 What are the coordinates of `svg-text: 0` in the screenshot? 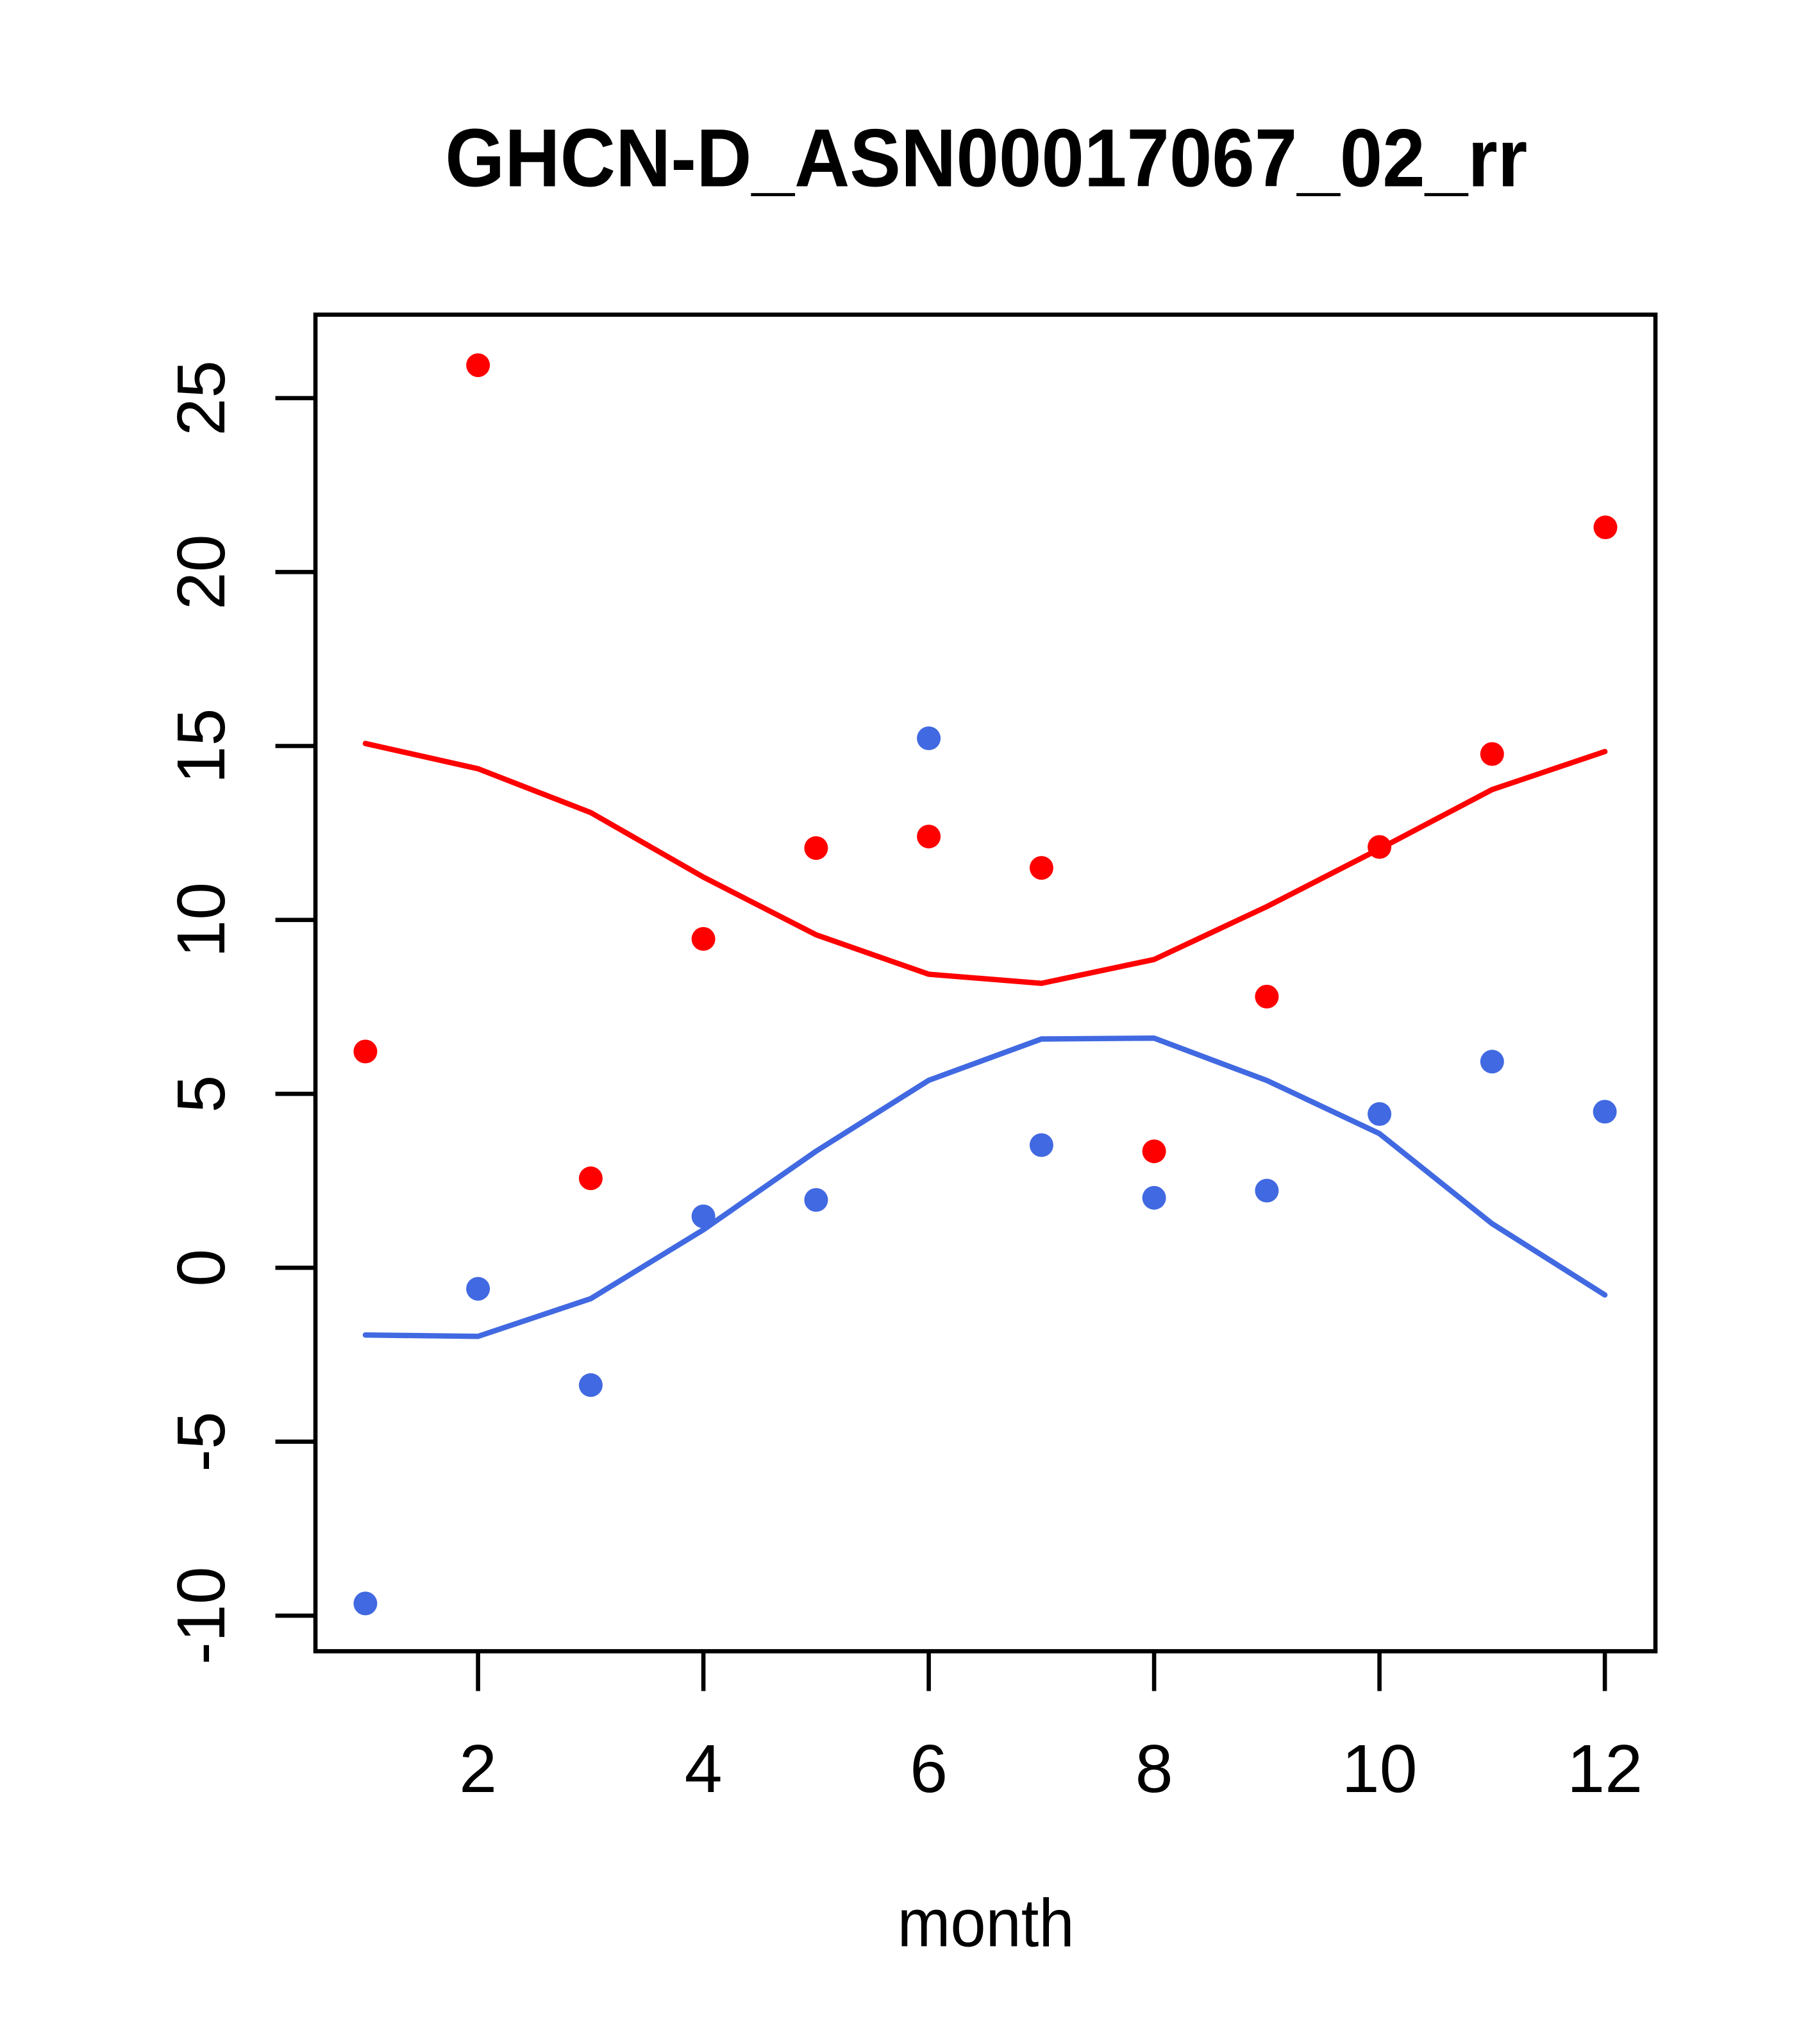 It's located at (201, 1268).